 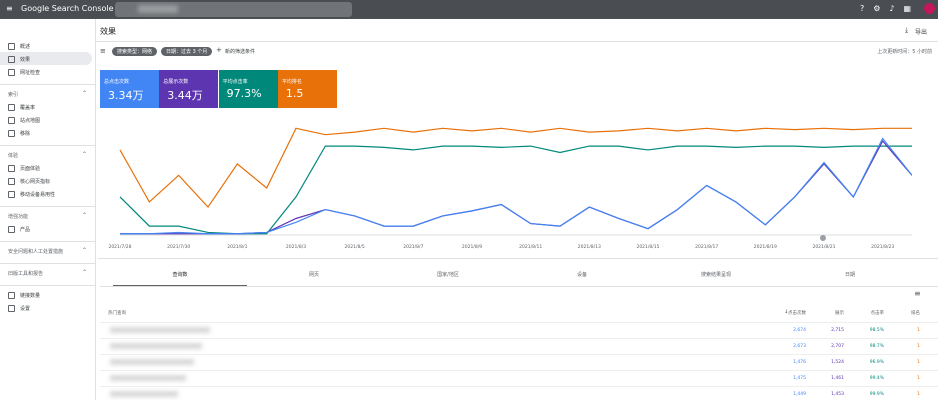 I want to click on metric-label: 总展示次数, so click(x=176, y=82).